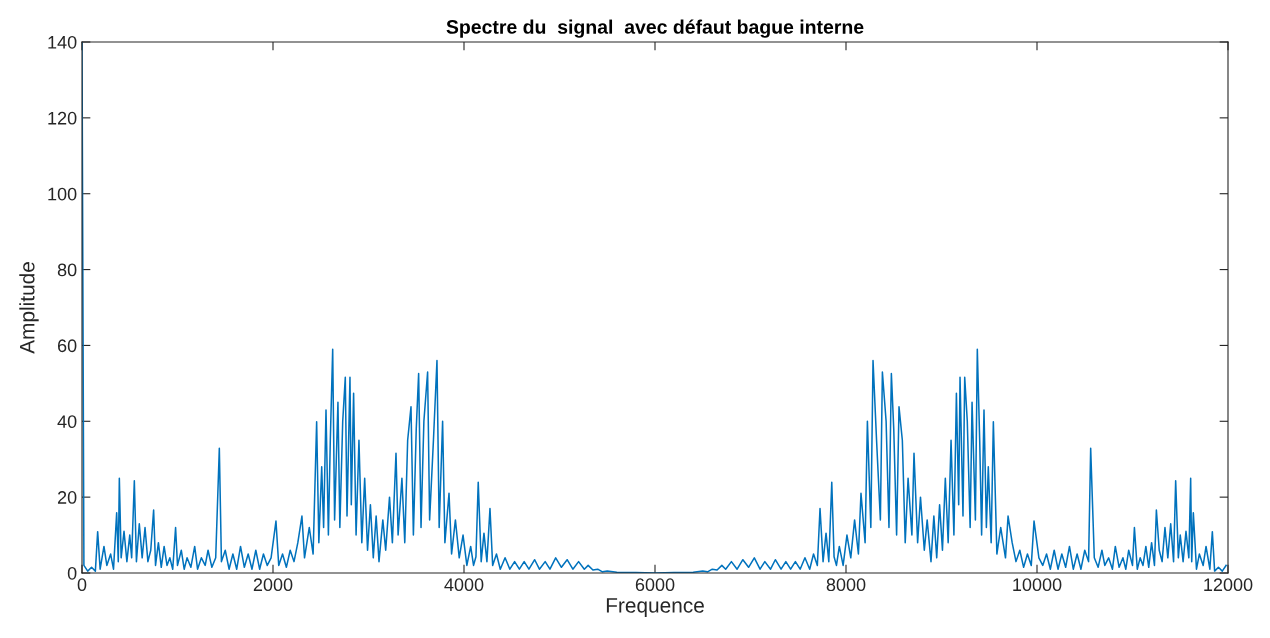  What do you see at coordinates (29, 308) in the screenshot?
I see `y-axis-title: Amplitude` at bounding box center [29, 308].